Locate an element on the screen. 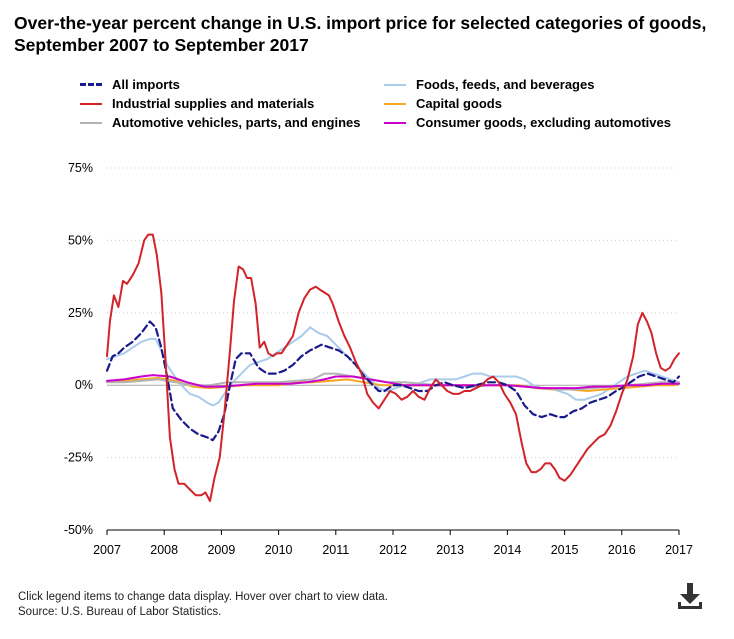 The height and width of the screenshot is (639, 734). series-line-consumer-goods-excluding-automotives is located at coordinates (393, 382).